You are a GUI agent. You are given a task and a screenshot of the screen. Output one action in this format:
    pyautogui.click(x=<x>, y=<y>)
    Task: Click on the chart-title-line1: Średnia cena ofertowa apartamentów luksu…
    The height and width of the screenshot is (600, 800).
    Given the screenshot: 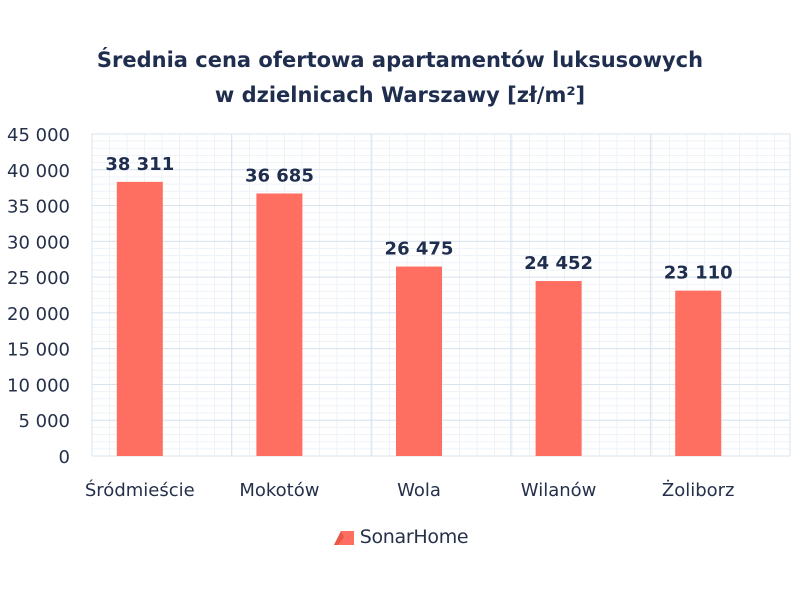 What is the action you would take?
    pyautogui.click(x=400, y=60)
    